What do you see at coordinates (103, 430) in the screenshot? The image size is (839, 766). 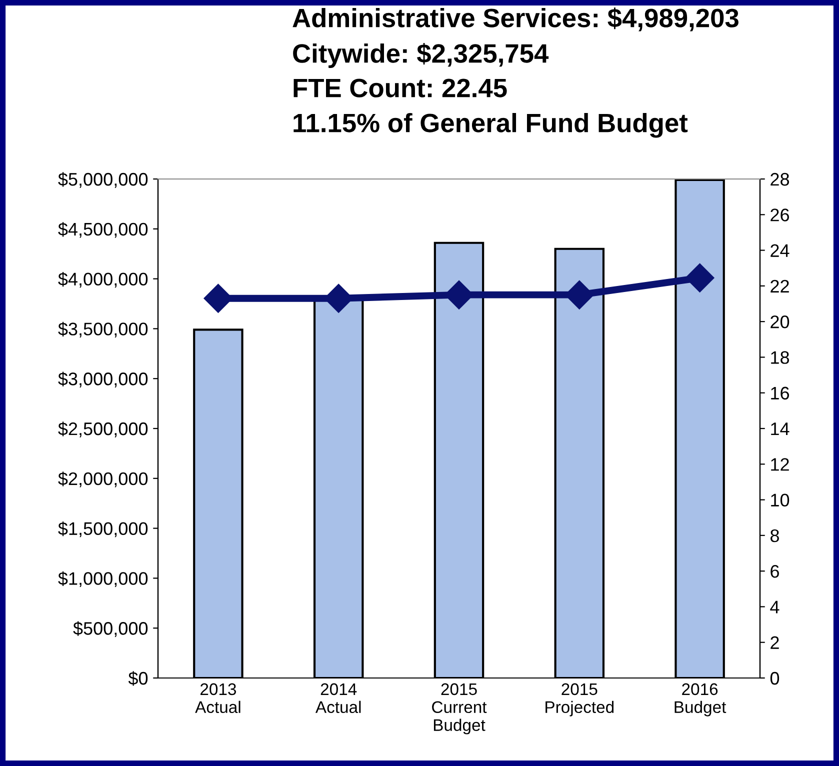 I see `y-tick-label: $2,500,000` at bounding box center [103, 430].